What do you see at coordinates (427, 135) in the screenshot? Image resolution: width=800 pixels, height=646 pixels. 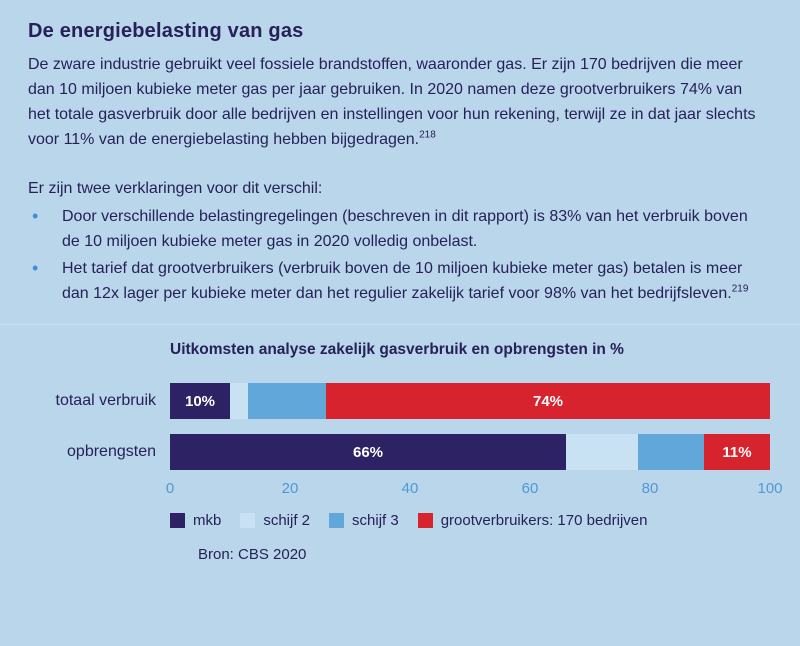 I see `footnote-ref-218: 218` at bounding box center [427, 135].